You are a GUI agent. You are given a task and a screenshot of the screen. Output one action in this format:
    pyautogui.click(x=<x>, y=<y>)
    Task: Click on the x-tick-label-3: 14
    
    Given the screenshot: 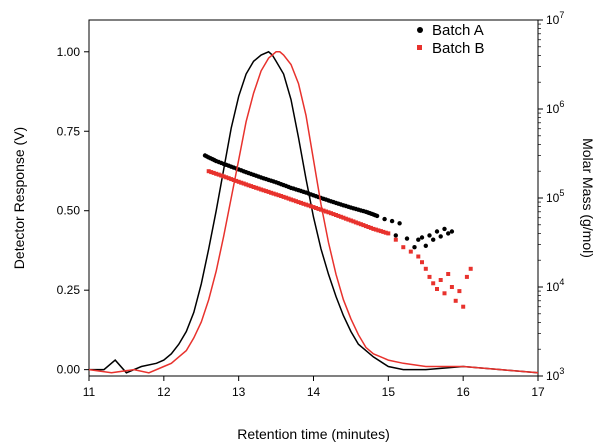 What is the action you would take?
    pyautogui.click(x=314, y=392)
    